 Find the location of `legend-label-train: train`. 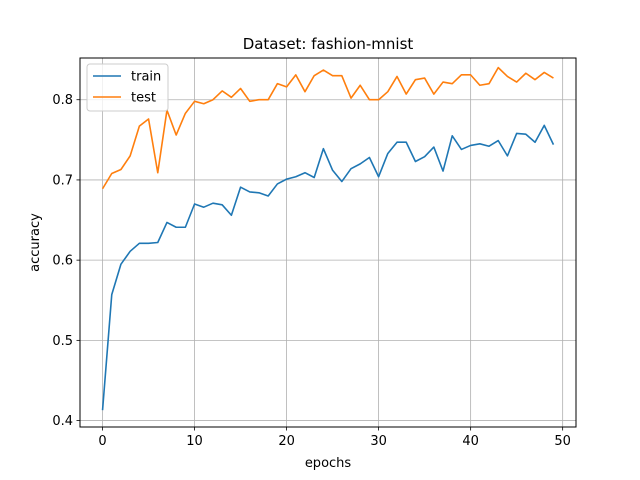

legend-label-train: train is located at coordinates (146, 77).